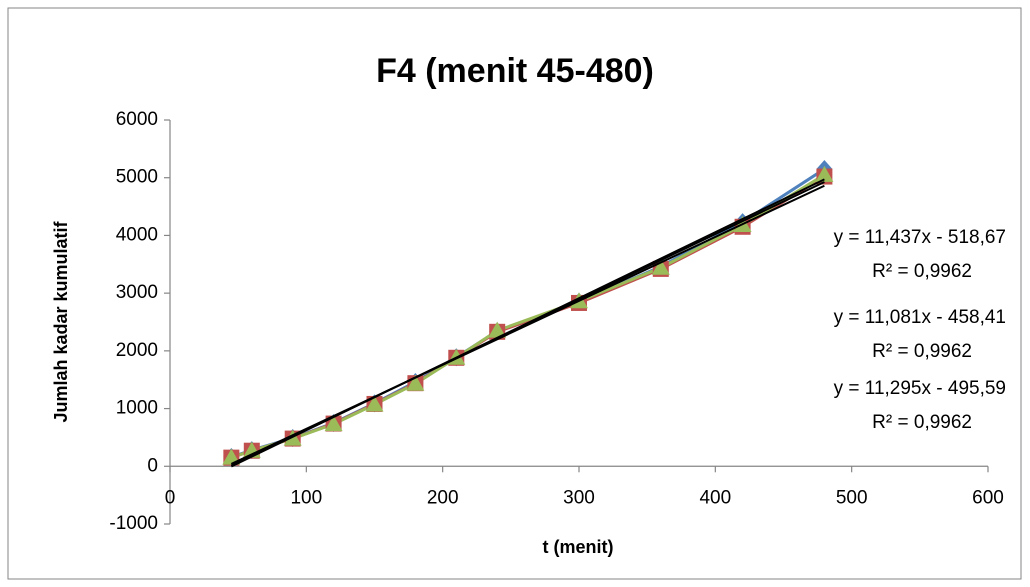 This screenshot has height=587, width=1030. I want to click on x-tick-label: 500, so click(852, 497).